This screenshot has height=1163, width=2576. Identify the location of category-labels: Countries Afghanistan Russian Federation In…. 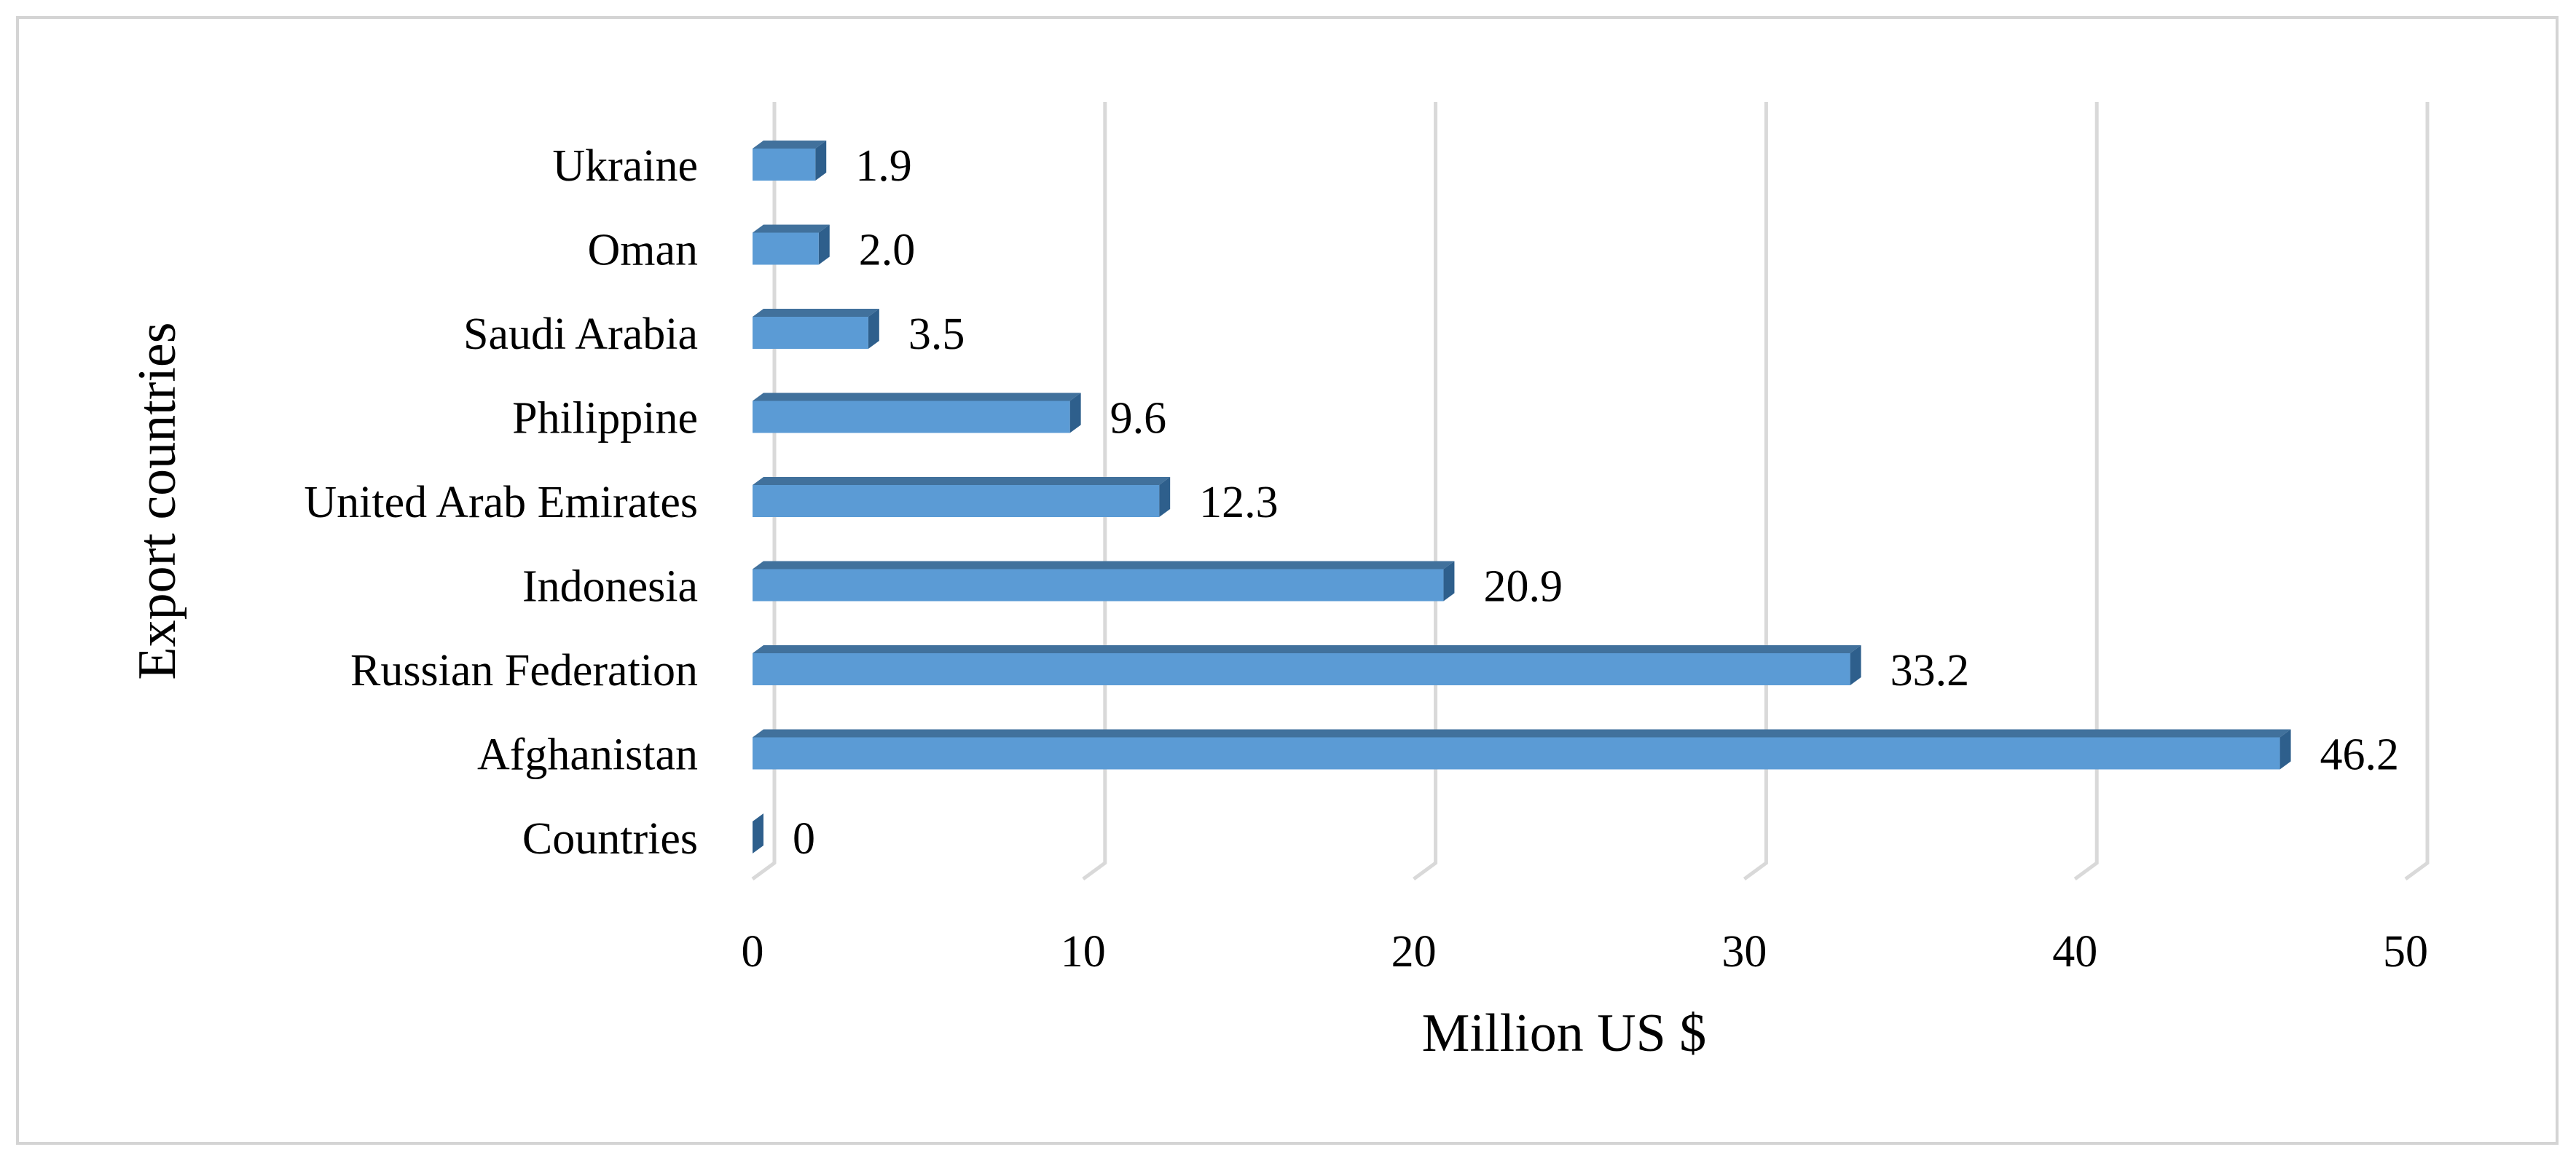
(501, 502).